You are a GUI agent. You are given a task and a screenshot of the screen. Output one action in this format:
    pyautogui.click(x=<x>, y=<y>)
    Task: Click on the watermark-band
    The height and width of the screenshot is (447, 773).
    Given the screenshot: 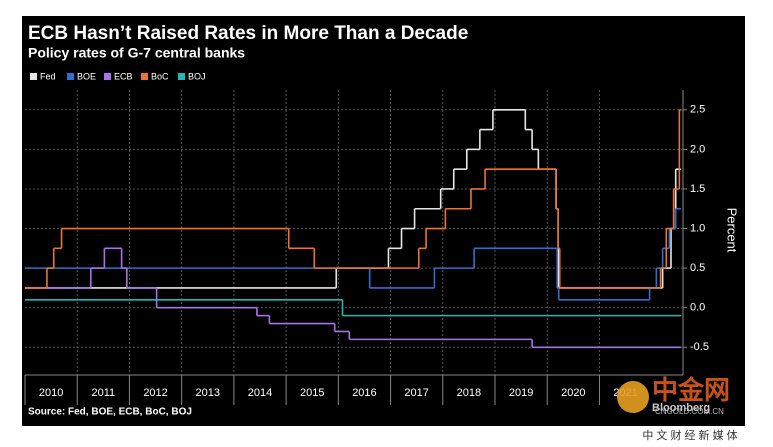 What is the action you would take?
    pyautogui.click(x=691, y=436)
    